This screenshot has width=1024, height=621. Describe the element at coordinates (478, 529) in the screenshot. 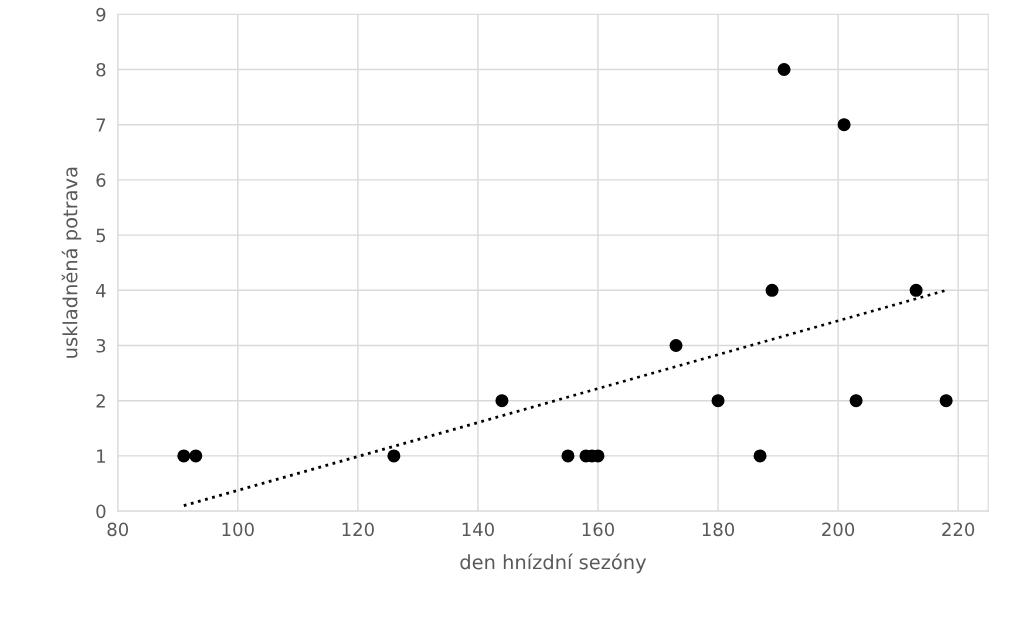

I see `x-tick-label: 140` at that location.